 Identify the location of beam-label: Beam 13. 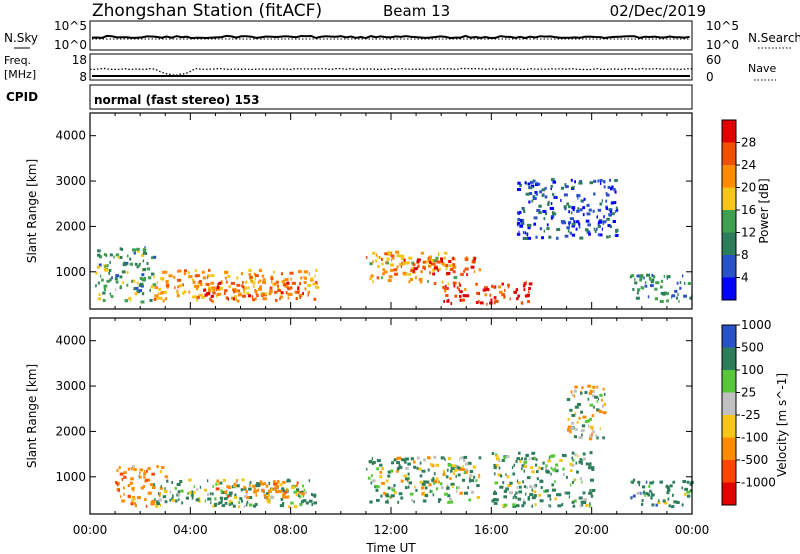
(416, 11).